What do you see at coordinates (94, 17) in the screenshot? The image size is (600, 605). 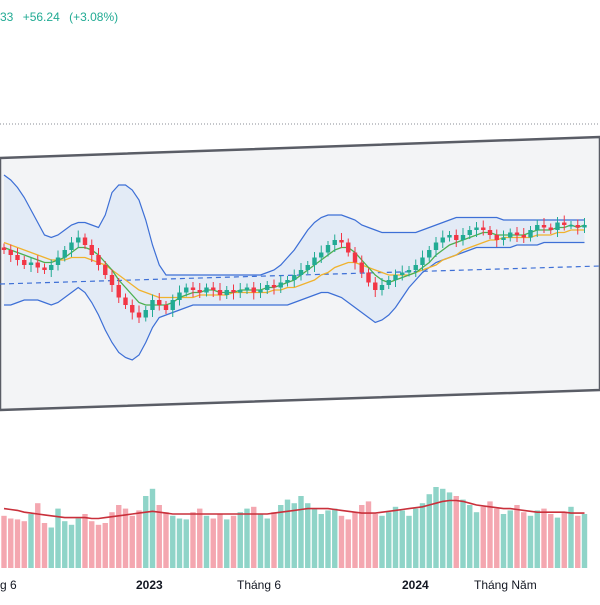 I see `price-change-percent: (+3.08%)` at bounding box center [94, 17].